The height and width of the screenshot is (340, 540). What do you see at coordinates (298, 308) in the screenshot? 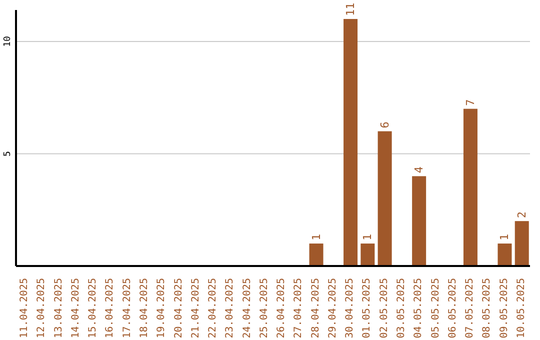
I see `x-tick-label: 27.04.2025` at bounding box center [298, 308].